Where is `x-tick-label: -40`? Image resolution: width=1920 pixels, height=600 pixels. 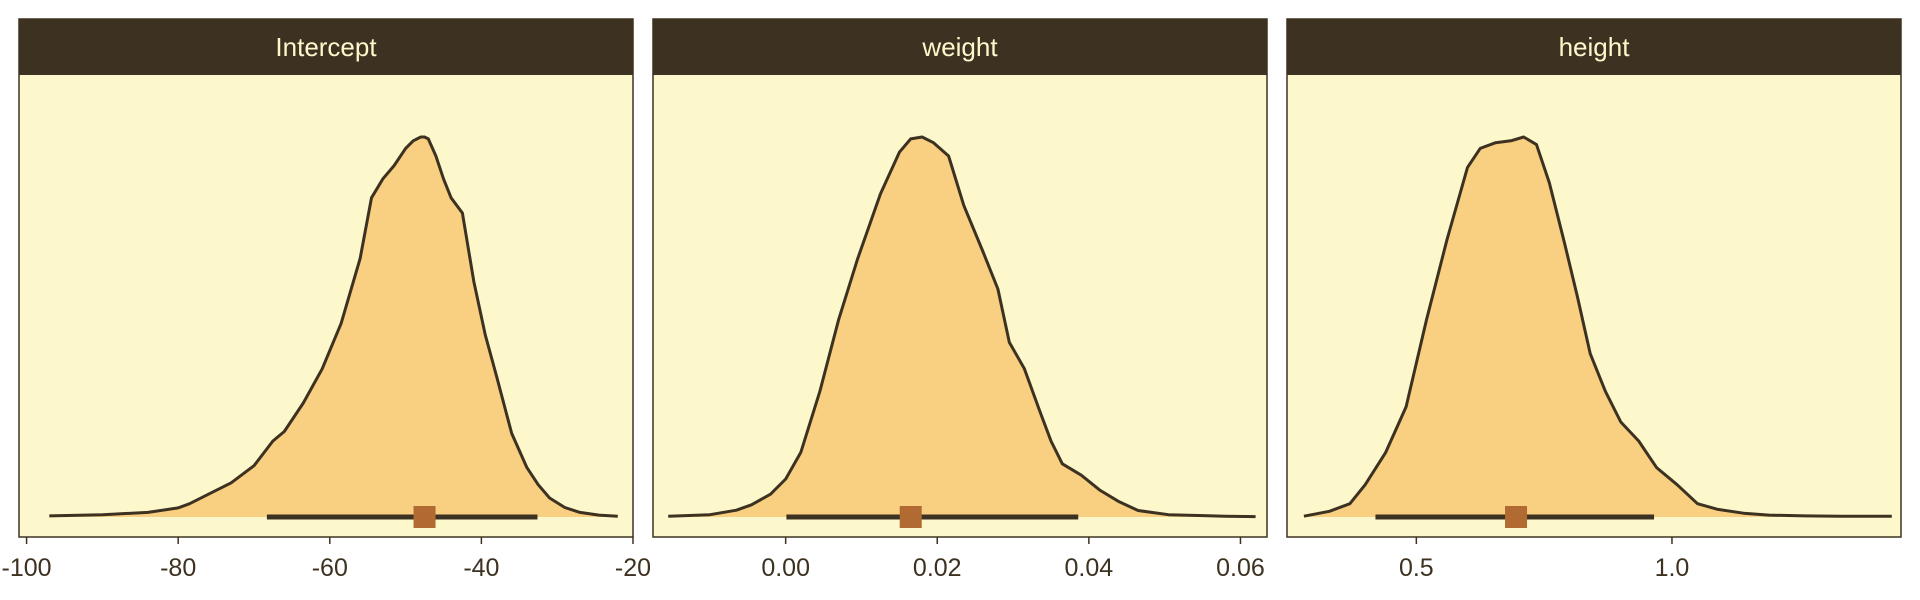
x-tick-label: -40 is located at coordinates (481, 568).